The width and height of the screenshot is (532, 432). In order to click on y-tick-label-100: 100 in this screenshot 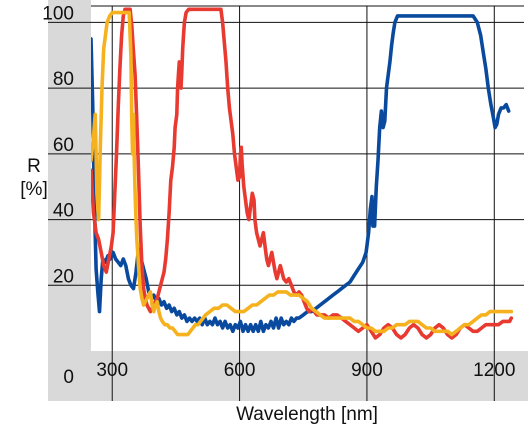, I will do `click(58, 13)`.